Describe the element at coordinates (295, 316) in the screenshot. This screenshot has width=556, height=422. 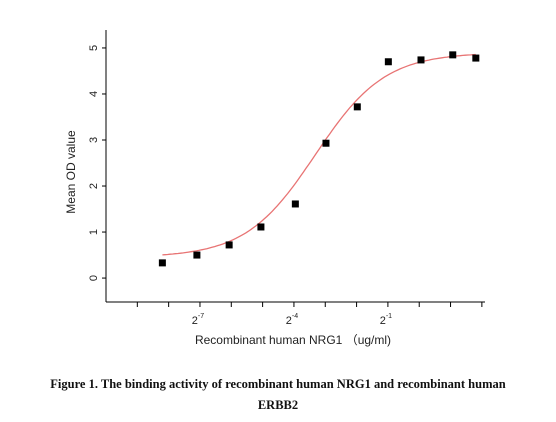
I see `tick-exponent: -4` at that location.